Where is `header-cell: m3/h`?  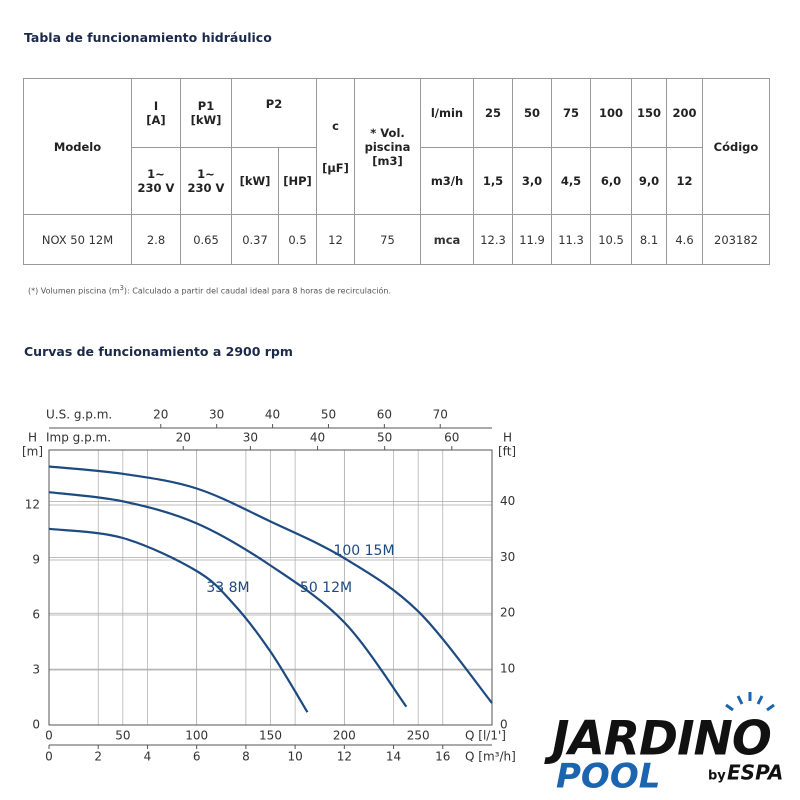
header-cell: m3/h is located at coordinates (447, 181).